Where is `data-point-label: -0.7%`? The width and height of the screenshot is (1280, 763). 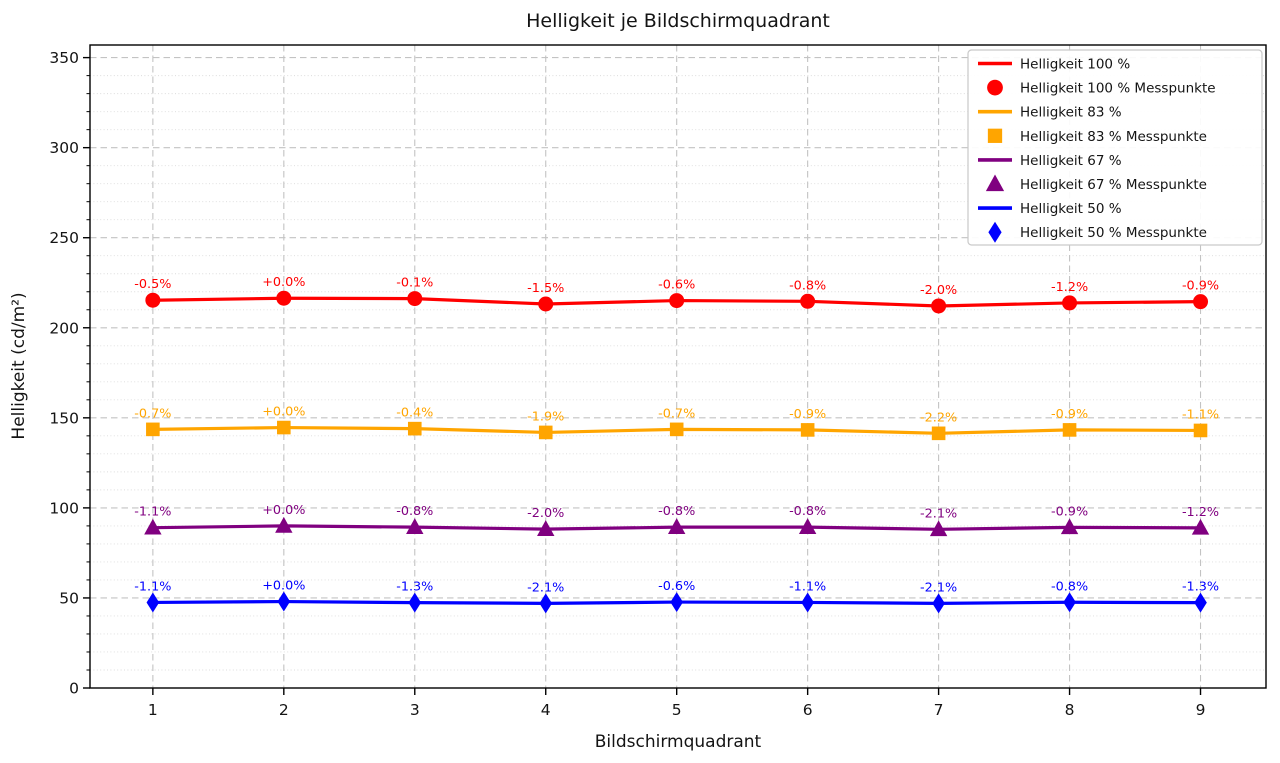
data-point-label: -0.7% is located at coordinates (152, 413).